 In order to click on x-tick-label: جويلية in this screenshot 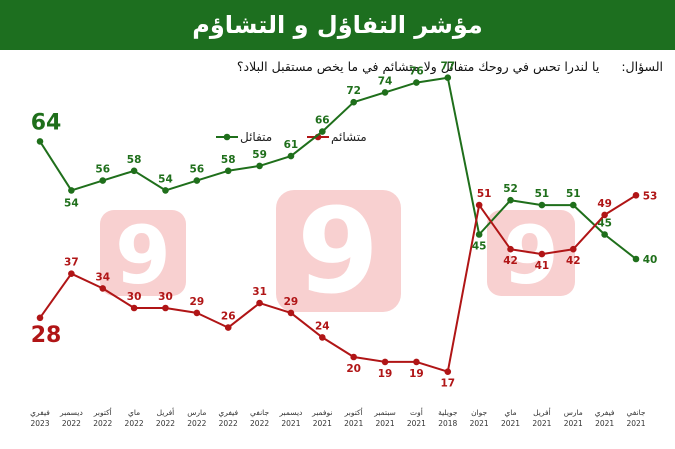, I will do `click(448, 412)`.